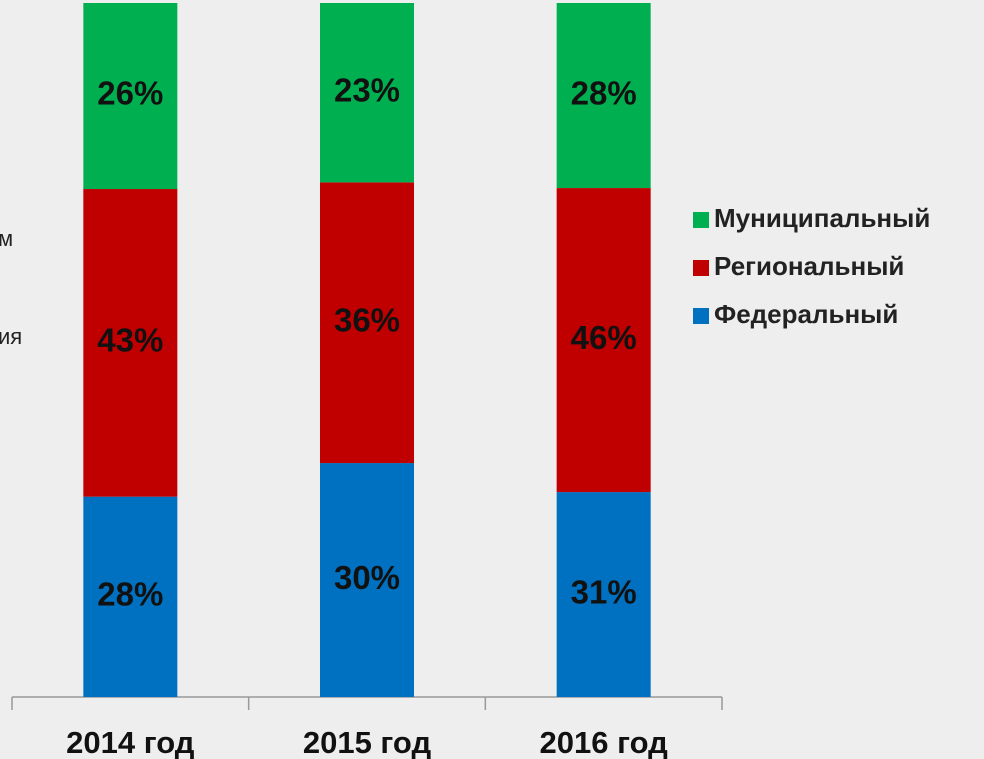 This screenshot has width=984, height=759. I want to click on data-label: 46%, so click(604, 337).